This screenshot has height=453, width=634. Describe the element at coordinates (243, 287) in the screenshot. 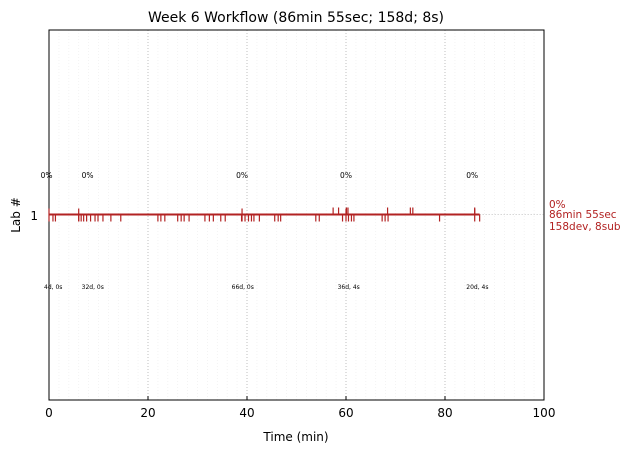

I see `segment-count-label: 66d, 0s` at that location.